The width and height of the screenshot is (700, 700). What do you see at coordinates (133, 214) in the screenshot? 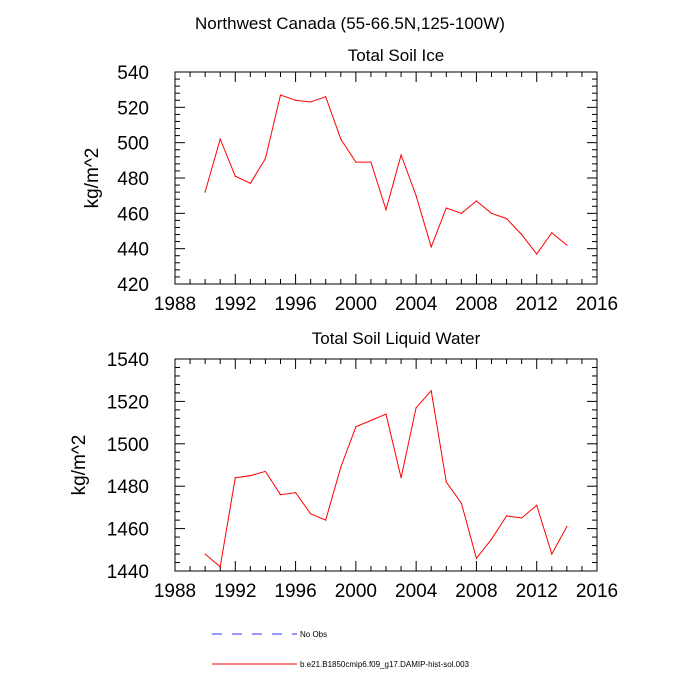
I see `y-tick-label: 460` at bounding box center [133, 214].